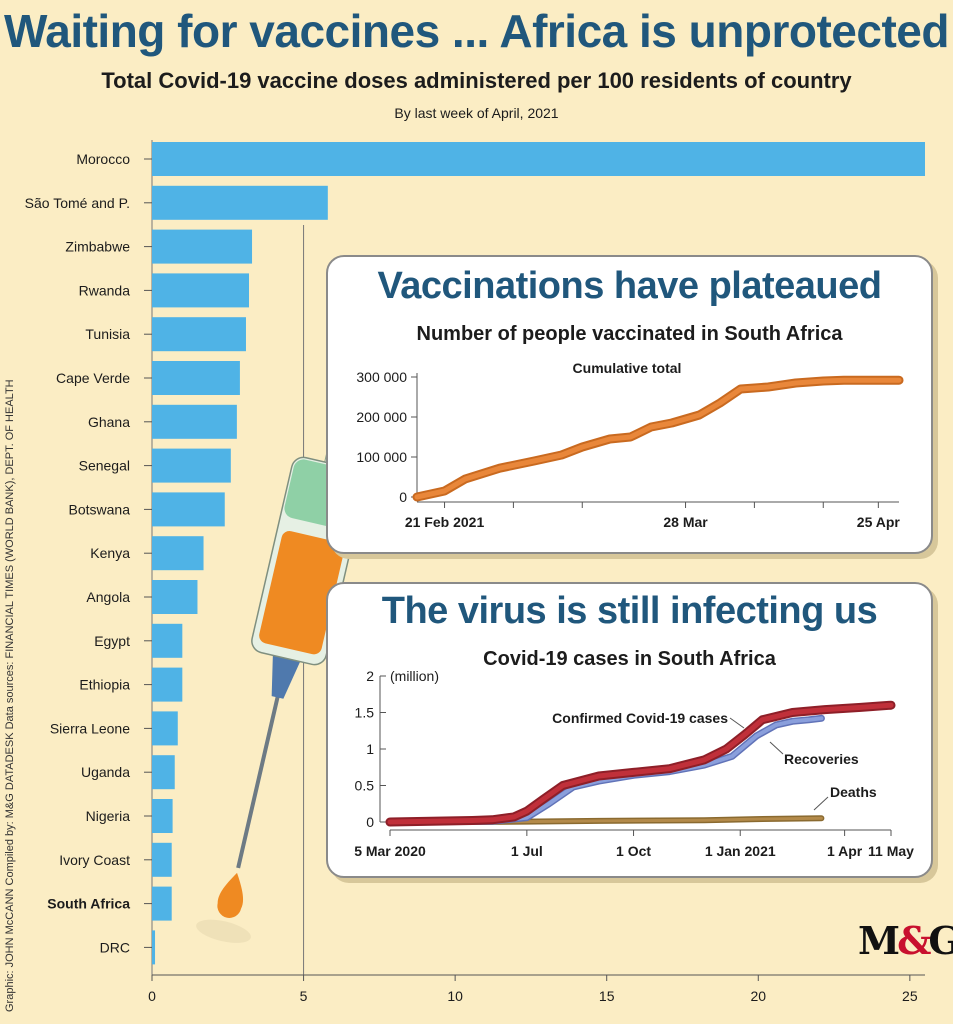 This screenshot has height=1024, width=953. What do you see at coordinates (845, 851) in the screenshot?
I see `x-tick-label: 1 Apr` at bounding box center [845, 851].